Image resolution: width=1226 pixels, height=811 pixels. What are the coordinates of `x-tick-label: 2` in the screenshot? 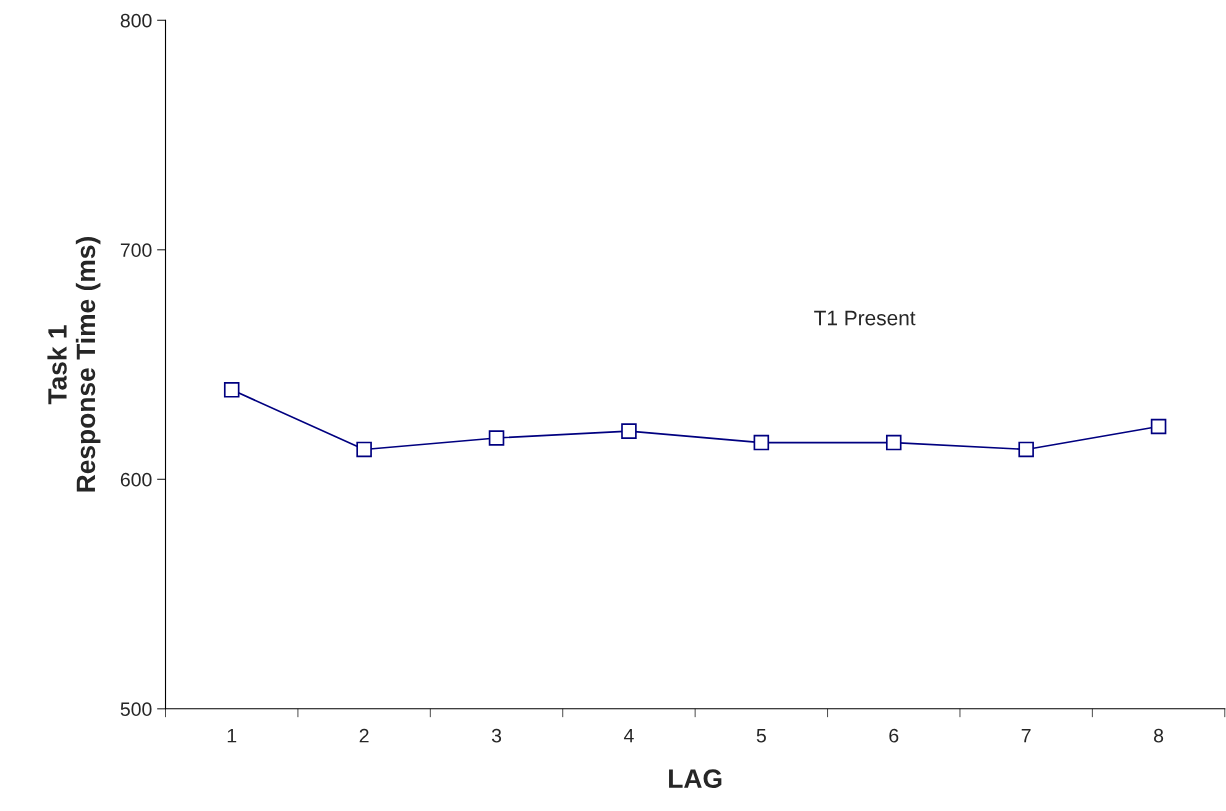 It's located at (364, 735).